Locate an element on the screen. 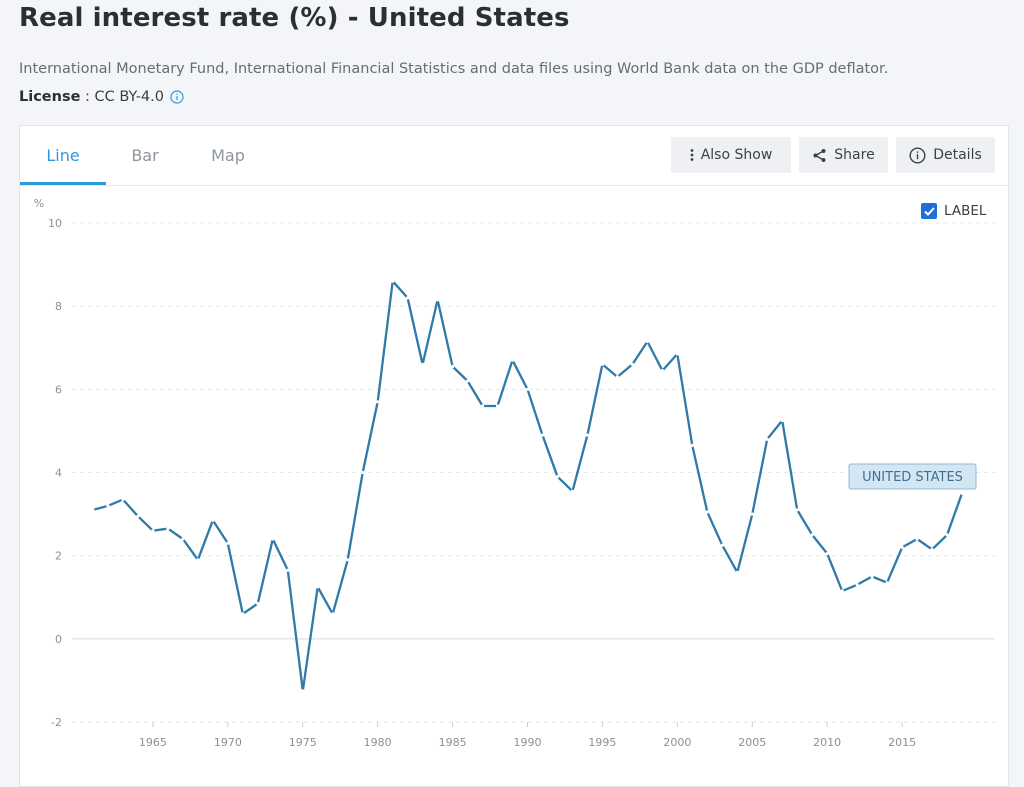 The width and height of the screenshot is (1024, 787). share-icon is located at coordinates (819, 155).